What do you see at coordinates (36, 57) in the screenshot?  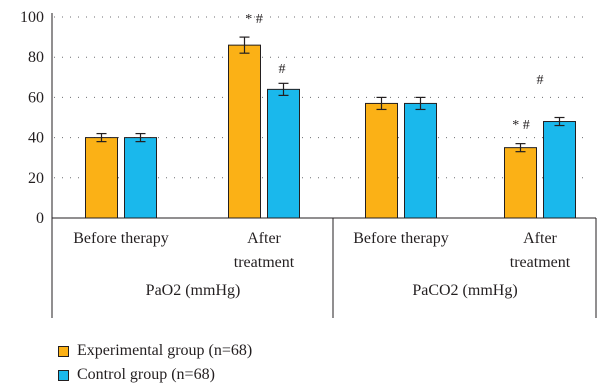 I see `y-tick-label: 80` at bounding box center [36, 57].